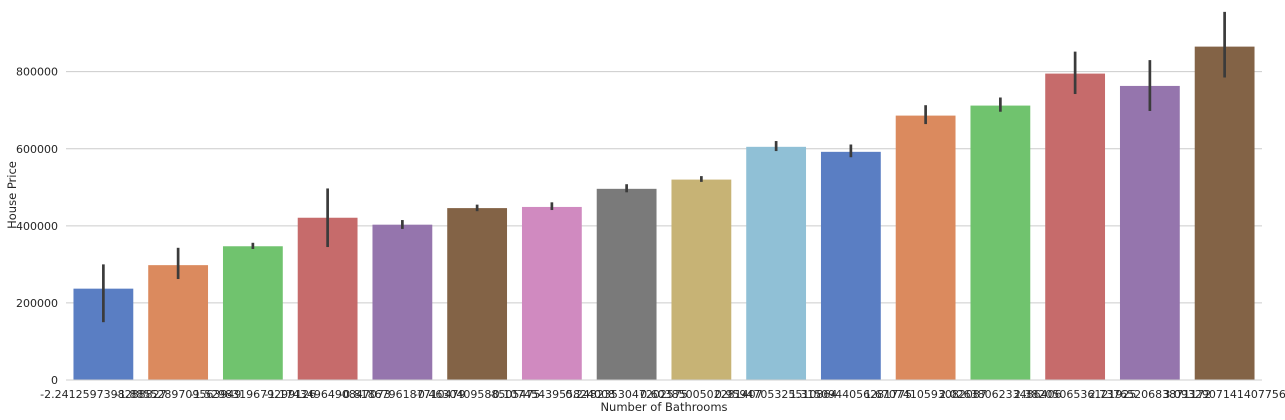 The image size is (1285, 420). What do you see at coordinates (851, 394) in the screenshot?
I see `x-tick-label: 1.3150944056281775` at bounding box center [851, 394].